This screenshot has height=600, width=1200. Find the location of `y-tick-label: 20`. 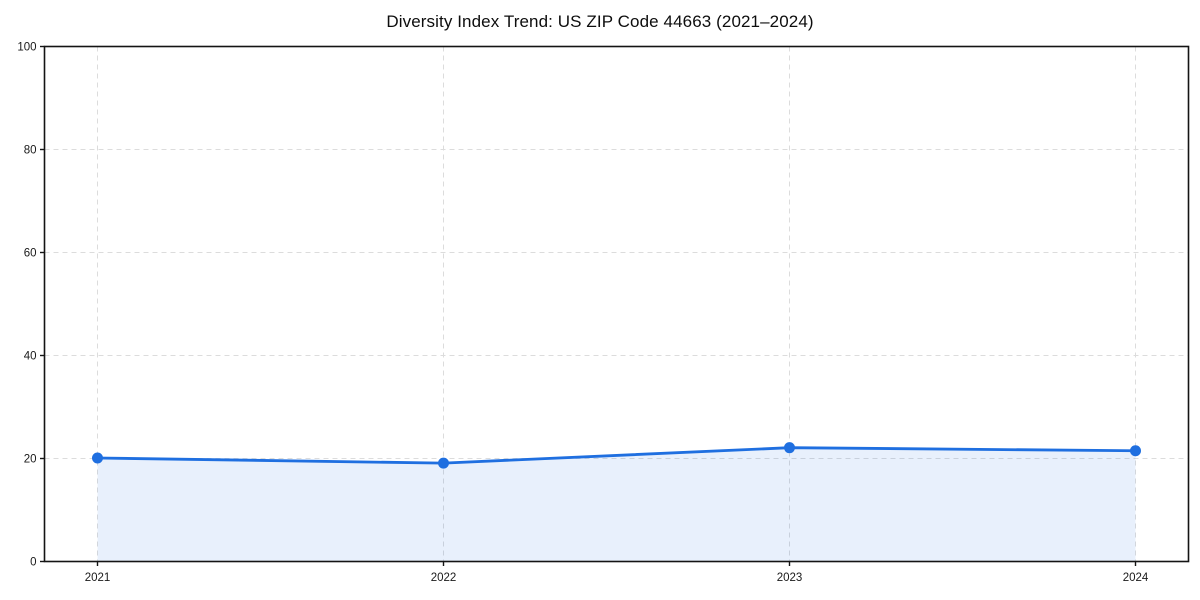

y-tick-label: 20 is located at coordinates (30, 460).